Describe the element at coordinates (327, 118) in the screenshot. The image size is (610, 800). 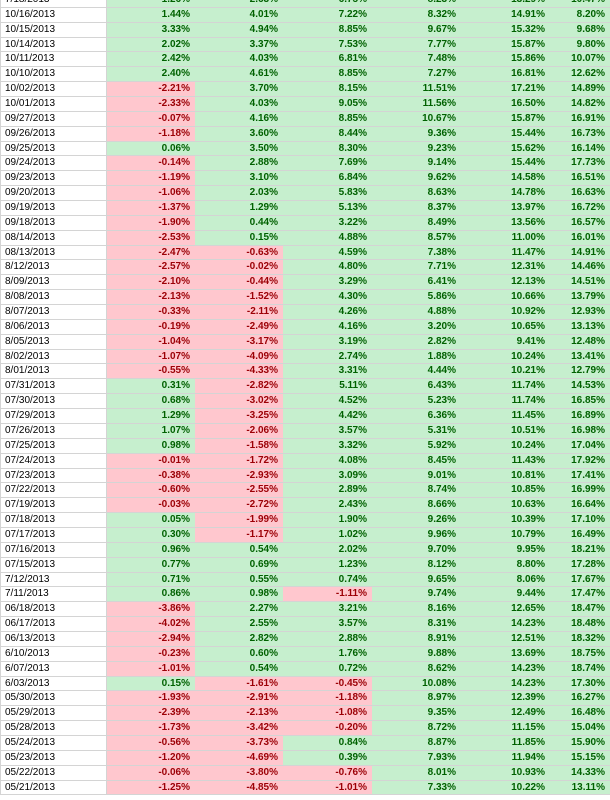
I see `value-cell: 8.85%` at that location.